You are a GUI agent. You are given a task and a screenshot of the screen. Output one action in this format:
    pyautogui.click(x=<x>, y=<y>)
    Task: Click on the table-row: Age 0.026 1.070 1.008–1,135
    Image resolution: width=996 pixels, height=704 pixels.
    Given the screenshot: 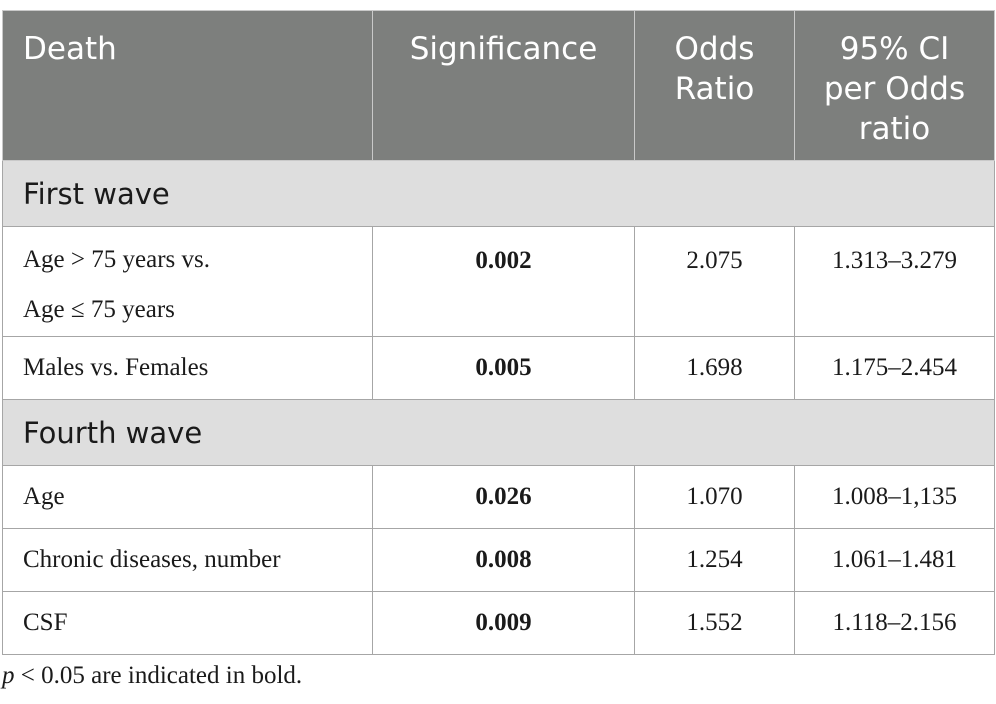 What is the action you would take?
    pyautogui.click(x=498, y=497)
    